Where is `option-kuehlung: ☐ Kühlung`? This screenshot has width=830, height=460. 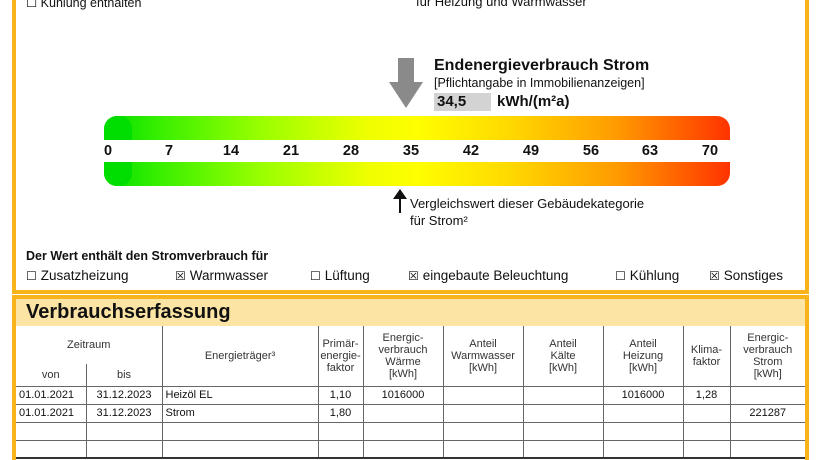 option-kuehlung: ☐ Kühlung is located at coordinates (647, 275).